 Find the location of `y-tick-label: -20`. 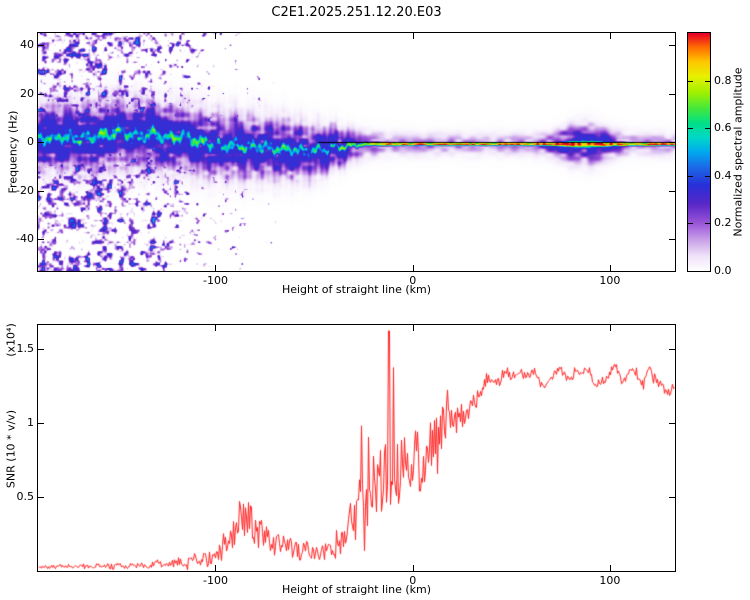

y-tick-label: -20 is located at coordinates (25, 190).